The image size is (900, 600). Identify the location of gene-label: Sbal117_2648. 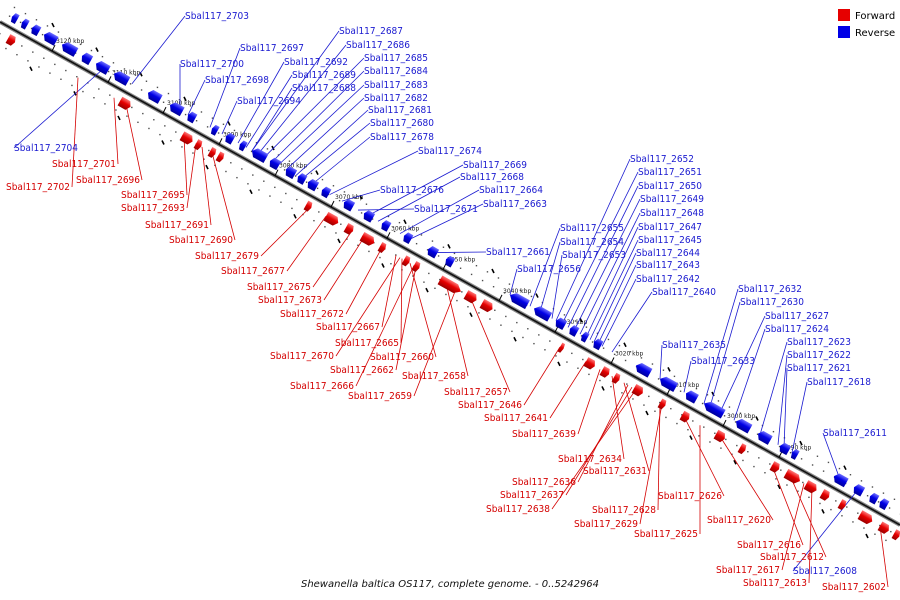
(672, 213).